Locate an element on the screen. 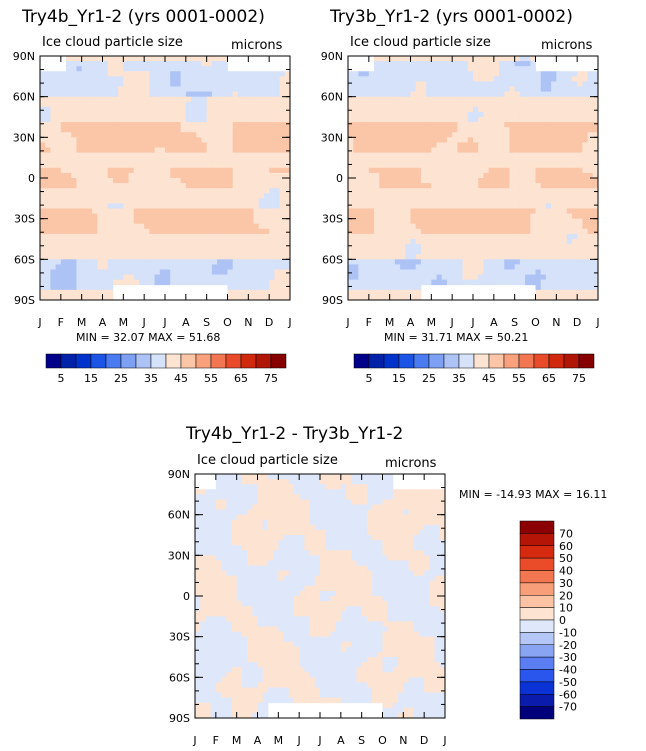 This screenshot has height=751, width=646. colorbar-swatch is located at coordinates (98, 361).